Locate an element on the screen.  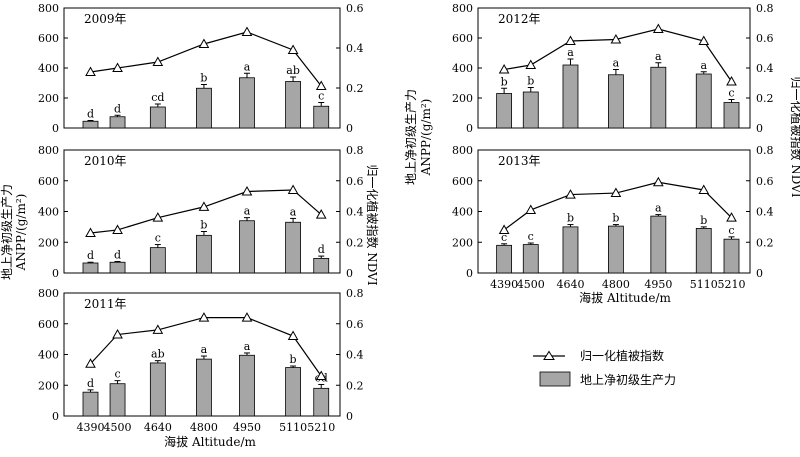
chart-2009: 0 200 400 600 800 0 0.2 0.4 0.6 2009年 d d cd b a ab c is located at coordinates (201, 68).